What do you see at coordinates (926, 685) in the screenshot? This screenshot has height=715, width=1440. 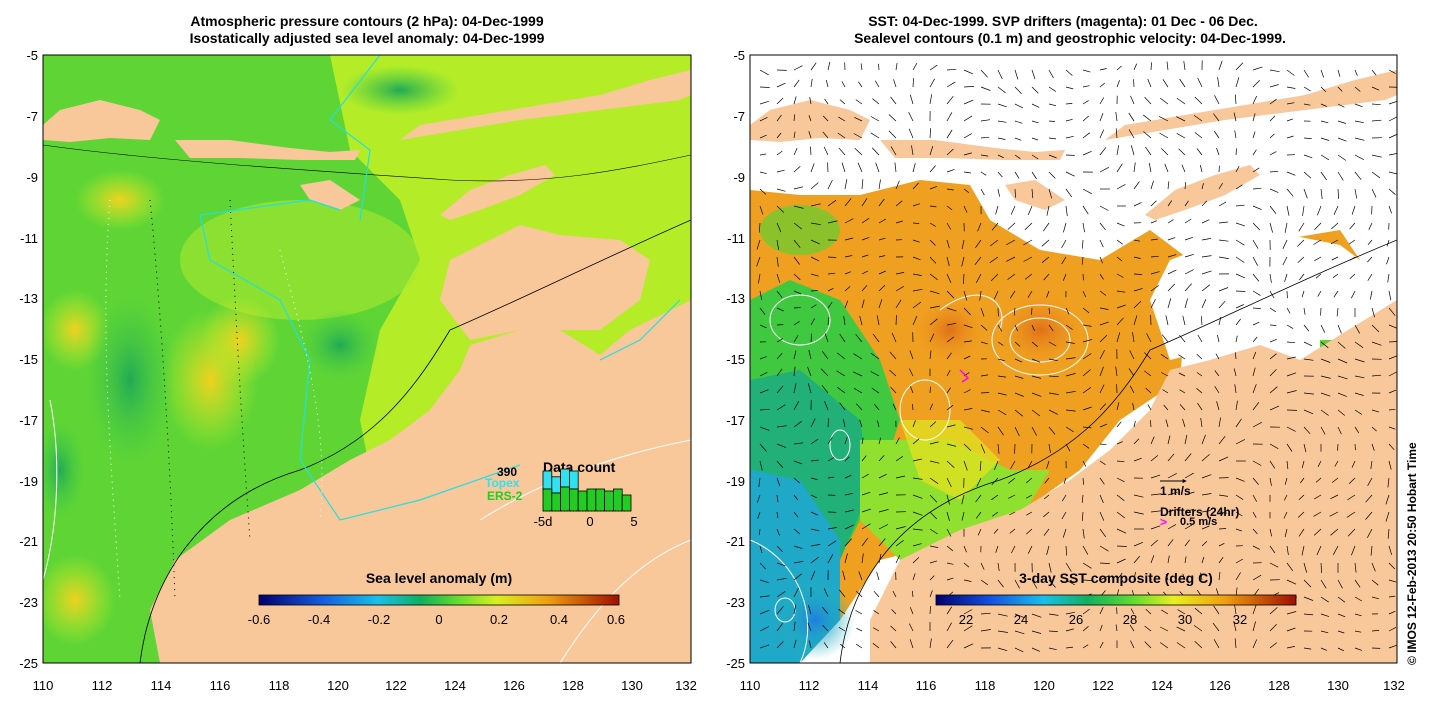 I see `right-x-tick: 116` at bounding box center [926, 685].